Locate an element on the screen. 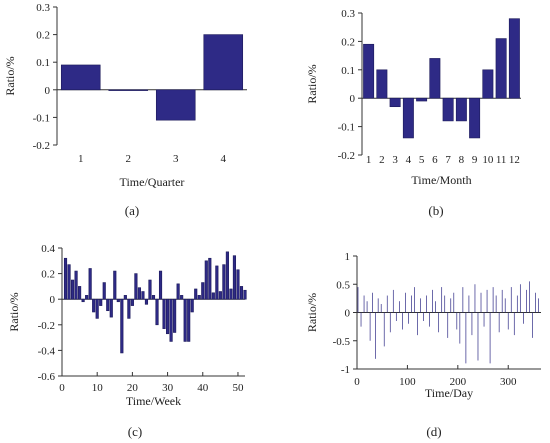  x-tick-label: 200 is located at coordinates (458, 382).